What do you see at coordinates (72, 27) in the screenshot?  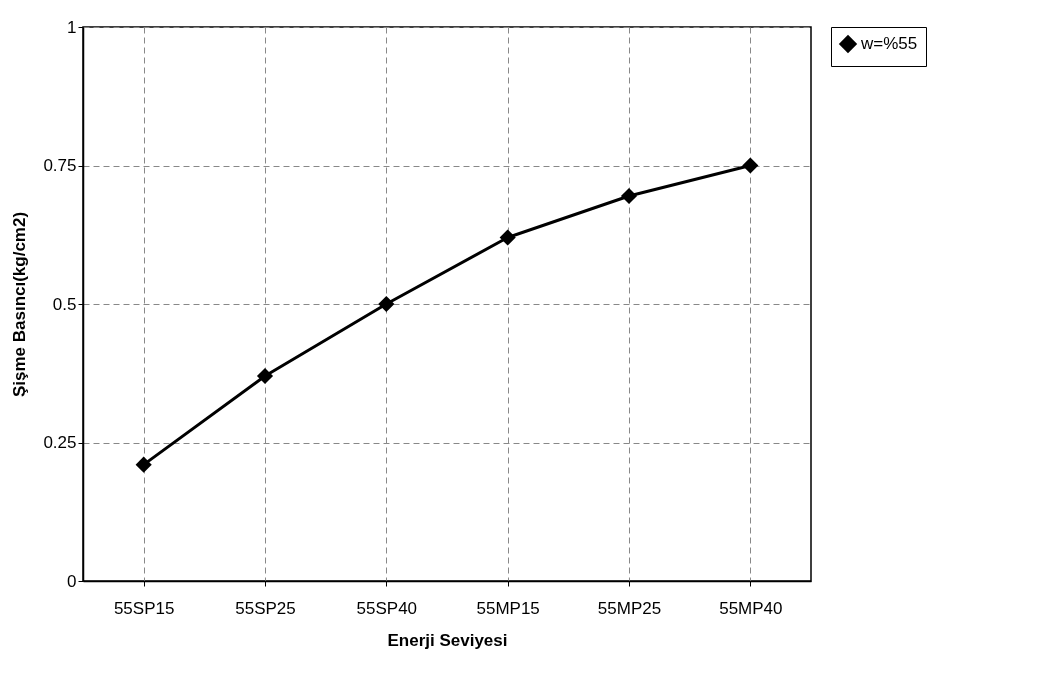 I see `y-tick-label: 1` at bounding box center [72, 27].